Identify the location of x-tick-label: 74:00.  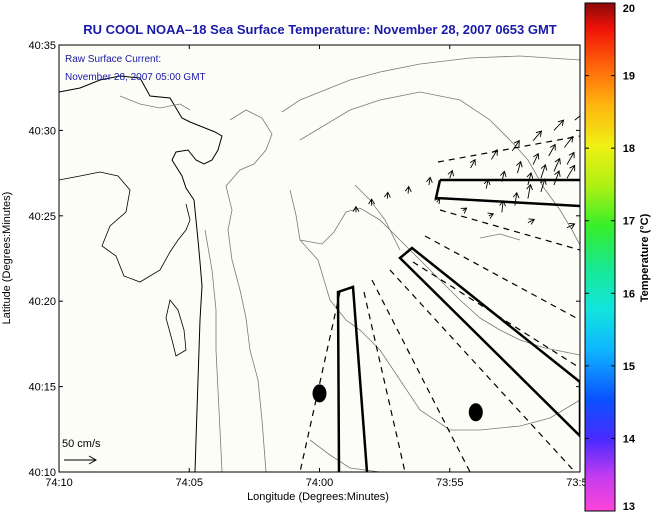
(320, 483).